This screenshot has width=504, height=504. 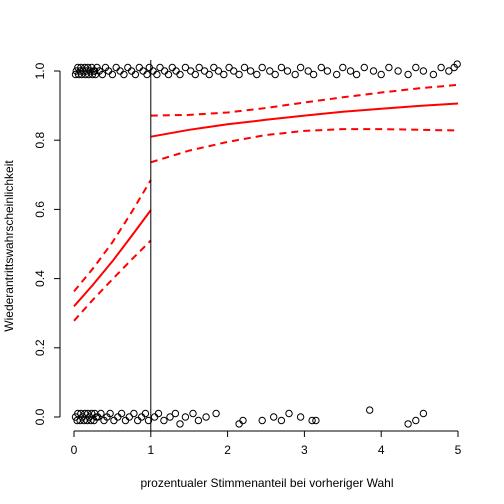 What do you see at coordinates (304, 146) in the screenshot?
I see `series-line-lower-right` at bounding box center [304, 146].